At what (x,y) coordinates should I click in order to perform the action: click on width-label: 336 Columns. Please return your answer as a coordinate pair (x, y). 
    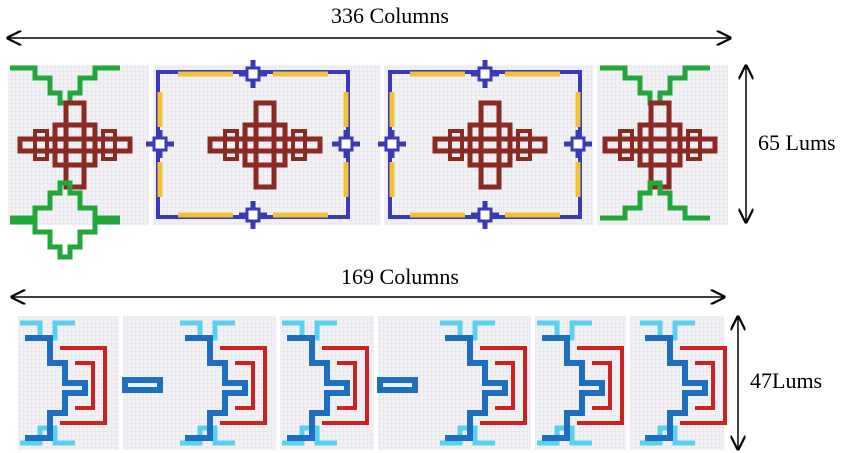
    Looking at the image, I should click on (390, 15).